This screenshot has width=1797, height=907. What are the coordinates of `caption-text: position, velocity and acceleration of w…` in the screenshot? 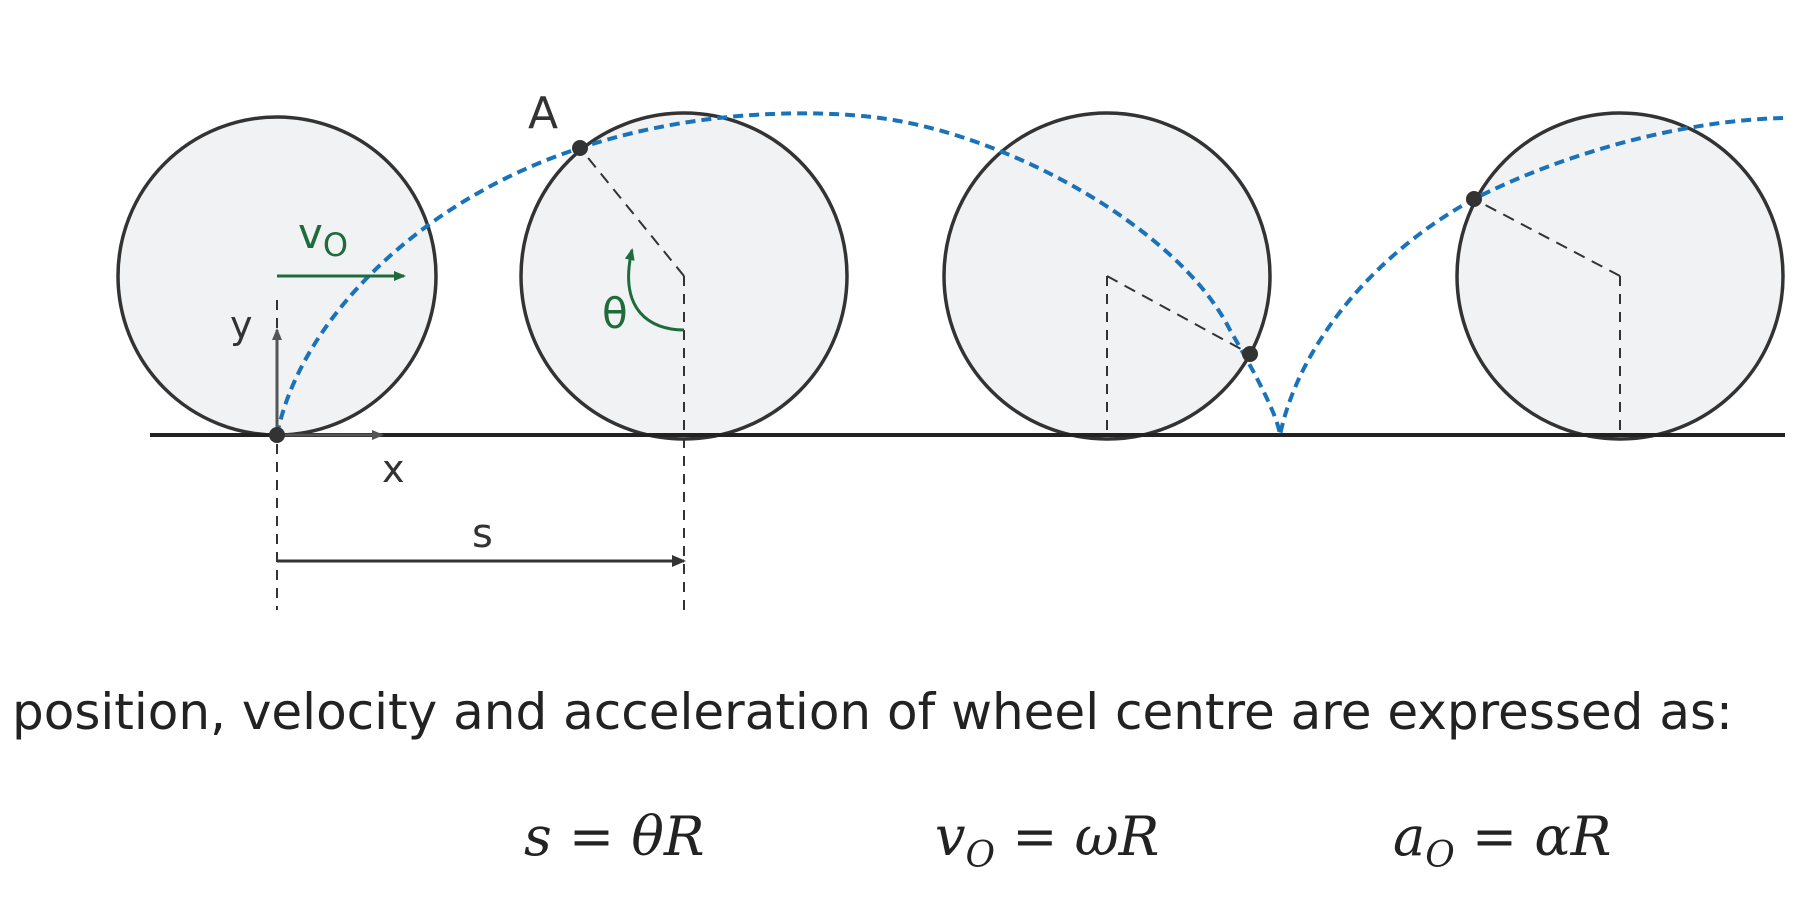 It's located at (872, 712).